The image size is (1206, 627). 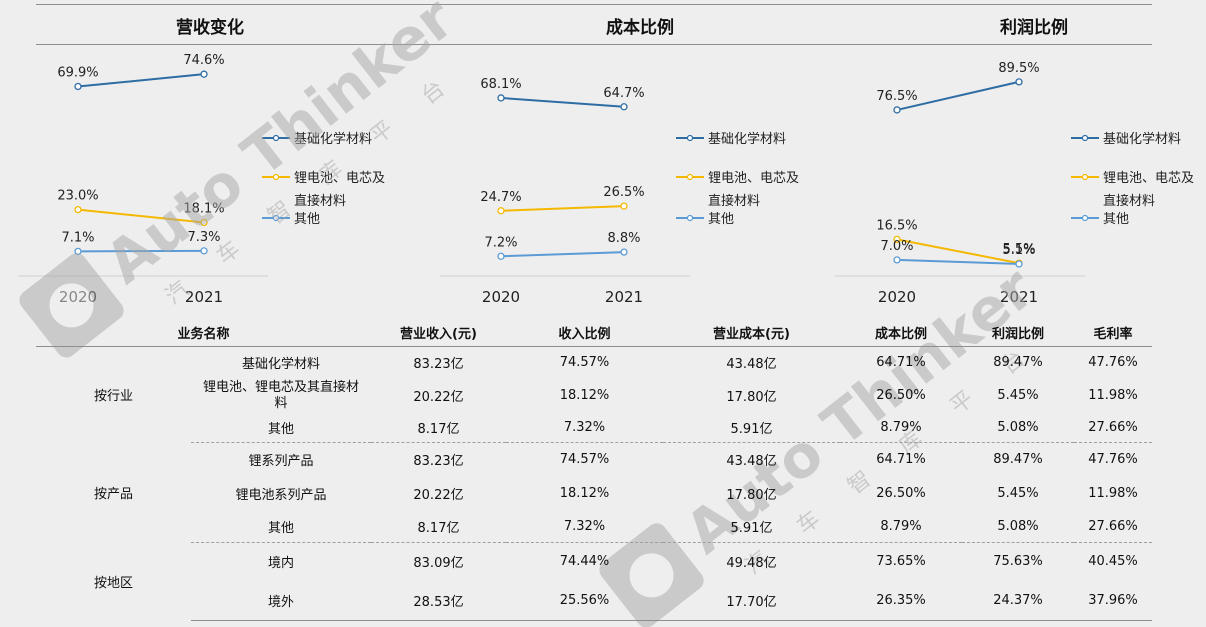 What do you see at coordinates (1019, 297) in the screenshot?
I see `x-tick-label: 2021` at bounding box center [1019, 297].